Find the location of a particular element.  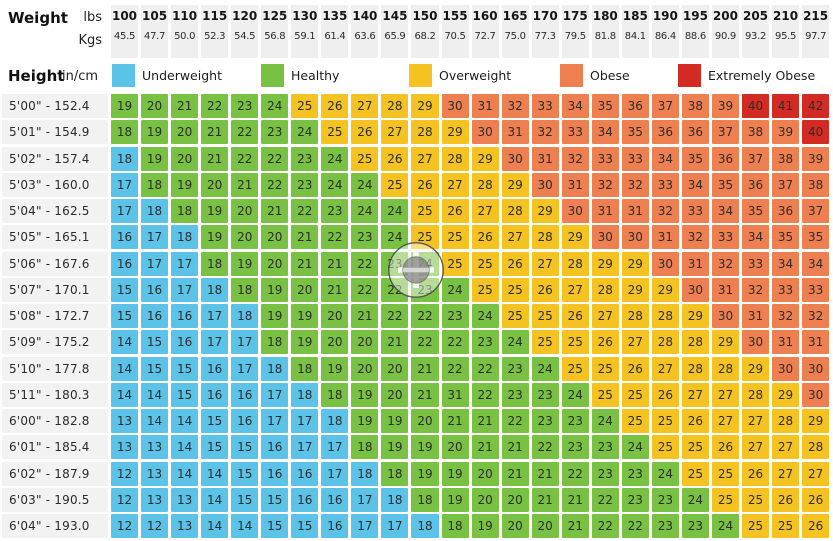

bmi-cell: 31 is located at coordinates (545, 158).